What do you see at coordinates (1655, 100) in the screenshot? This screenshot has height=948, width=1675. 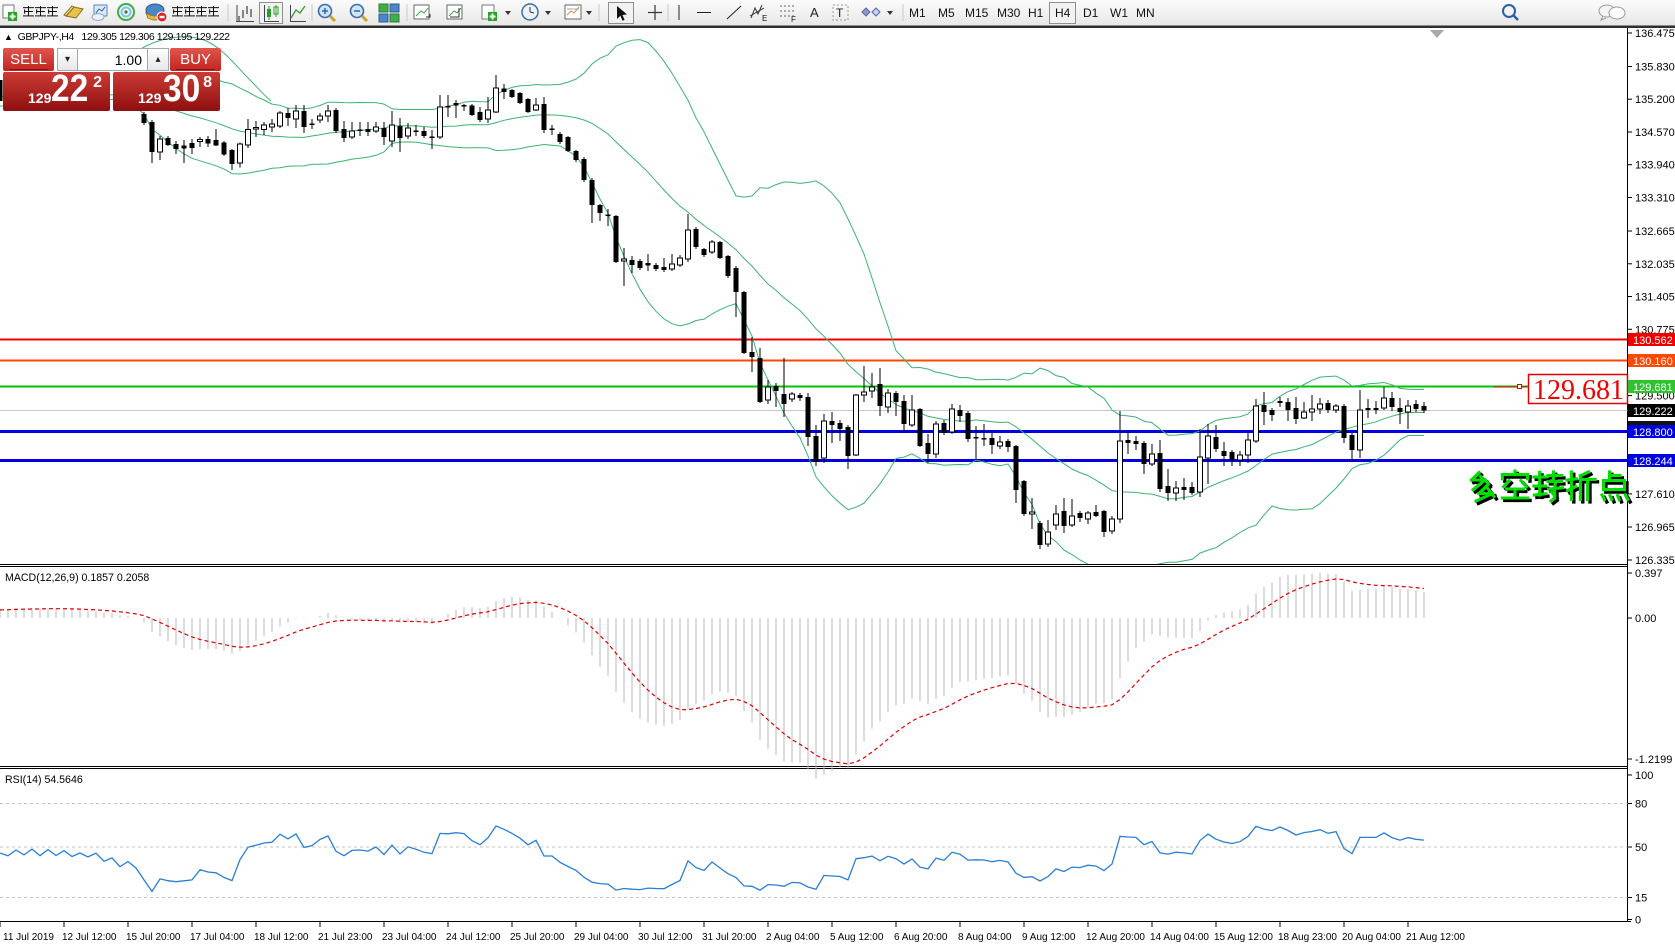 I see `svg-text: 135.200` at bounding box center [1655, 100].